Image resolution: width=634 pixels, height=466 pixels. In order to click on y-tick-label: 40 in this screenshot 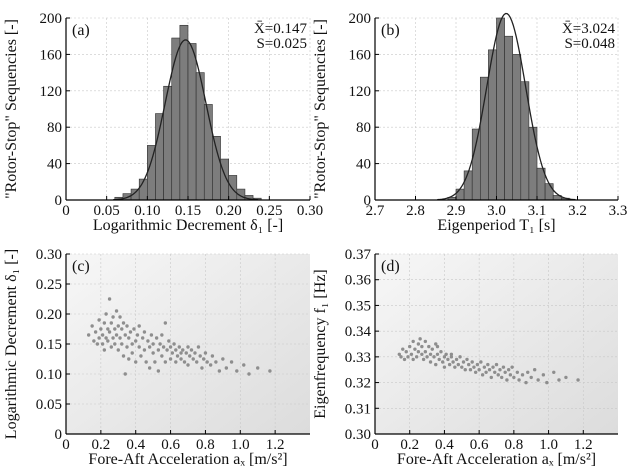, I will do `click(54, 165)`.